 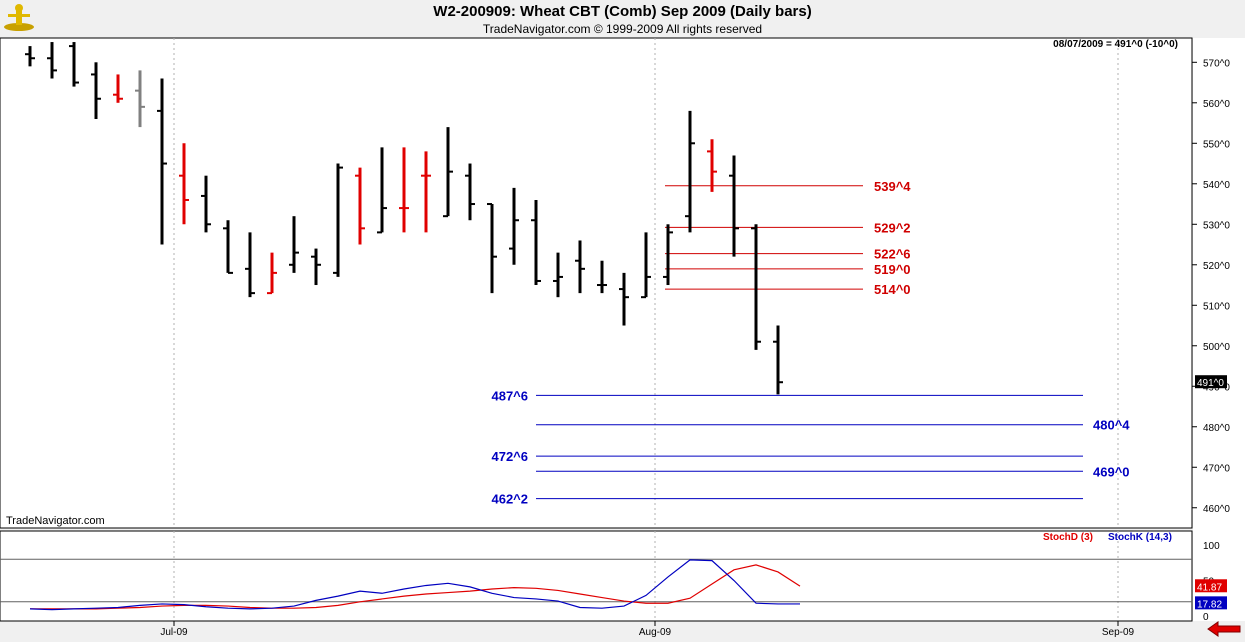 I want to click on stoch-tick-label-0: 0, so click(x=1206, y=617).